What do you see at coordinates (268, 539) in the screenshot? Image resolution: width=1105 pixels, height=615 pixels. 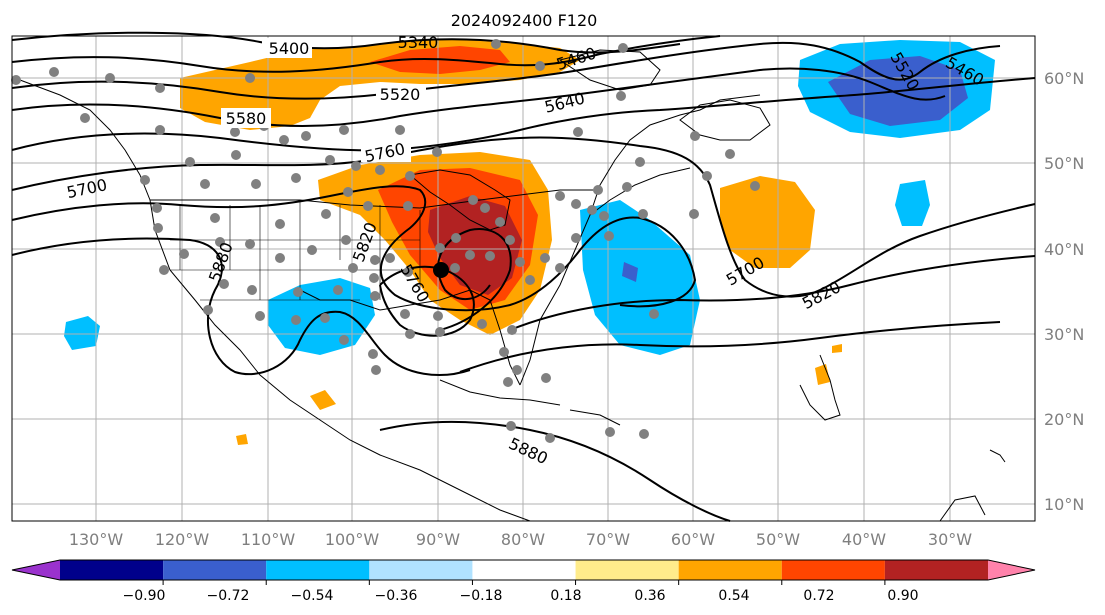 I see `lon-label: 110°W` at bounding box center [268, 539].